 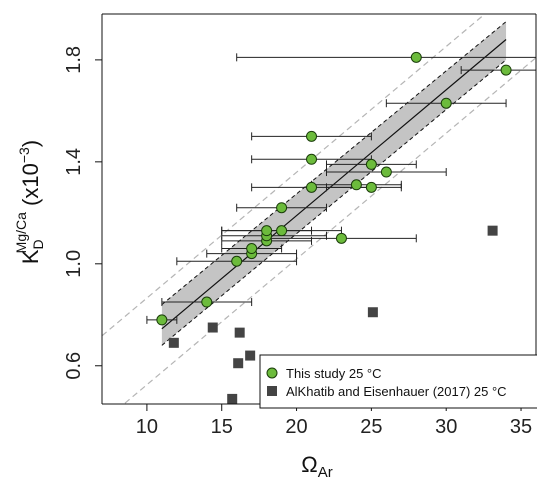 What do you see at coordinates (74, 366) in the screenshot?
I see `y-tick-label: 0.6` at bounding box center [74, 366].